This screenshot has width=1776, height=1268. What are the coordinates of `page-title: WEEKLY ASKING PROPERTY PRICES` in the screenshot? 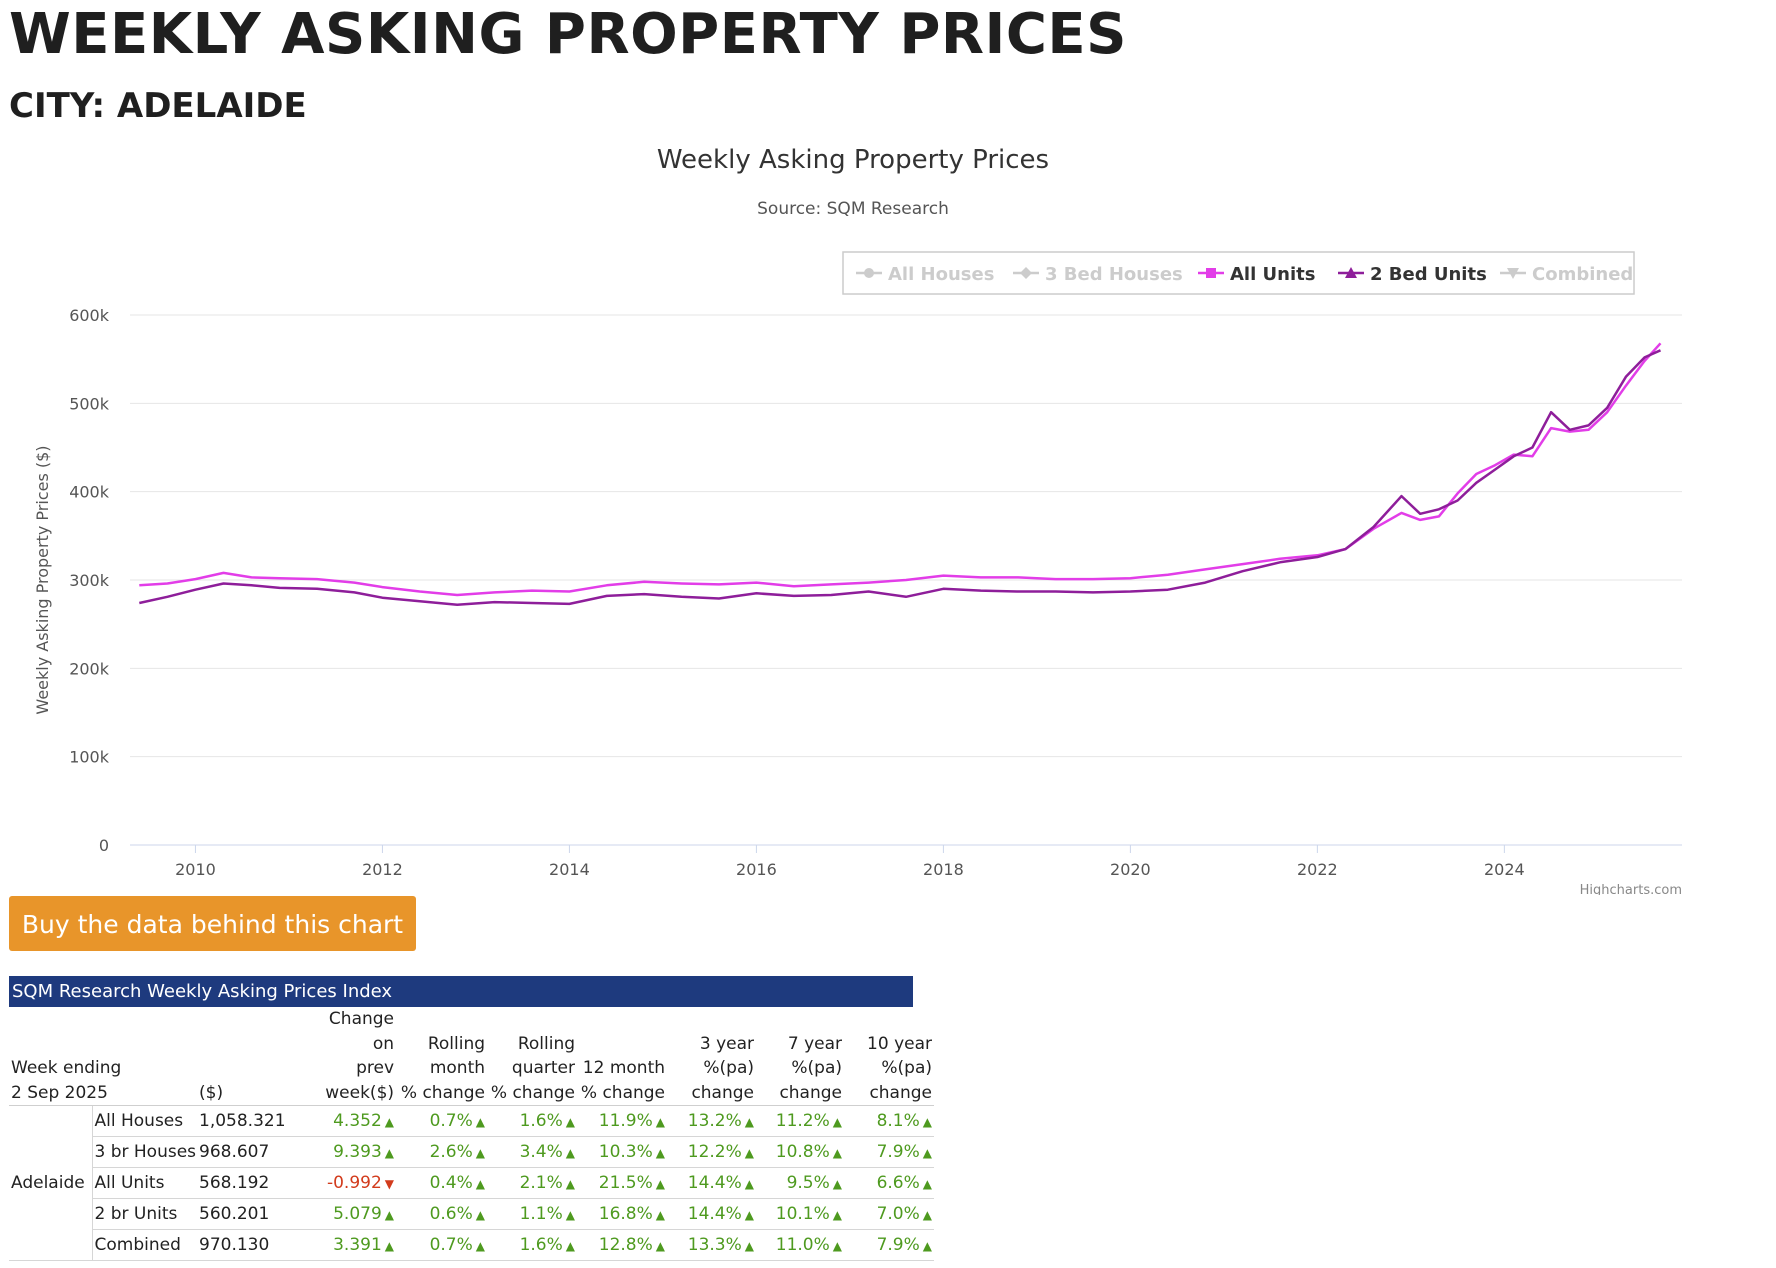 It's located at (568, 34).